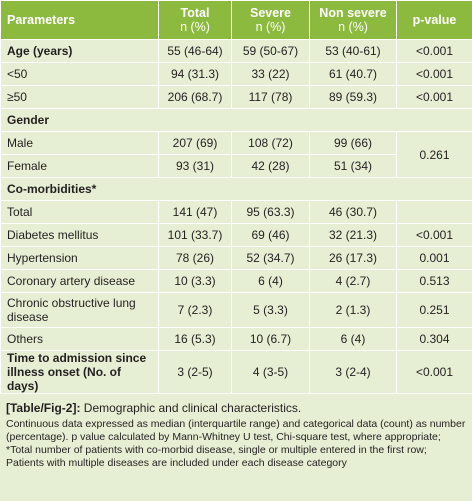  What do you see at coordinates (353, 51) in the screenshot?
I see `cell-non-severe: 53 (40-61)` at bounding box center [353, 51].